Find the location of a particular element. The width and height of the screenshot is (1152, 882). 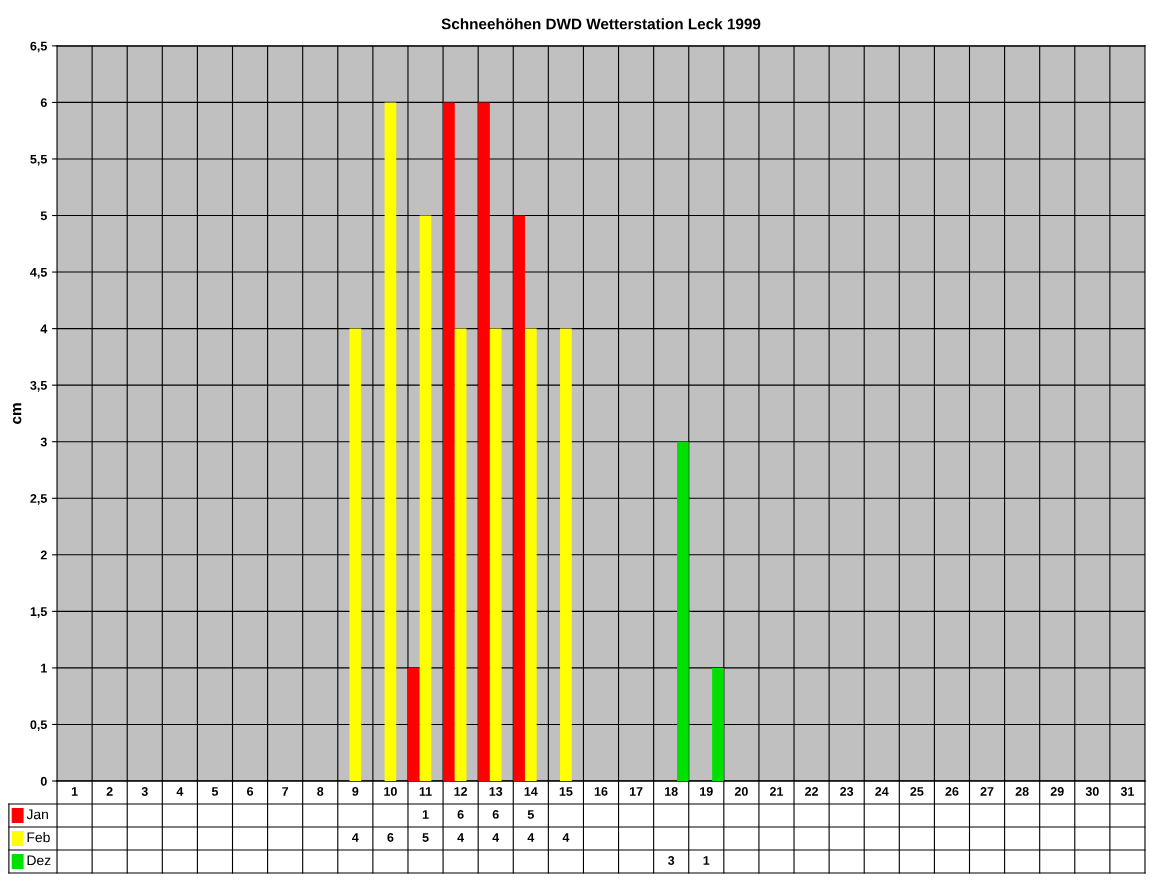

x-tick-label: 26 is located at coordinates (952, 791).